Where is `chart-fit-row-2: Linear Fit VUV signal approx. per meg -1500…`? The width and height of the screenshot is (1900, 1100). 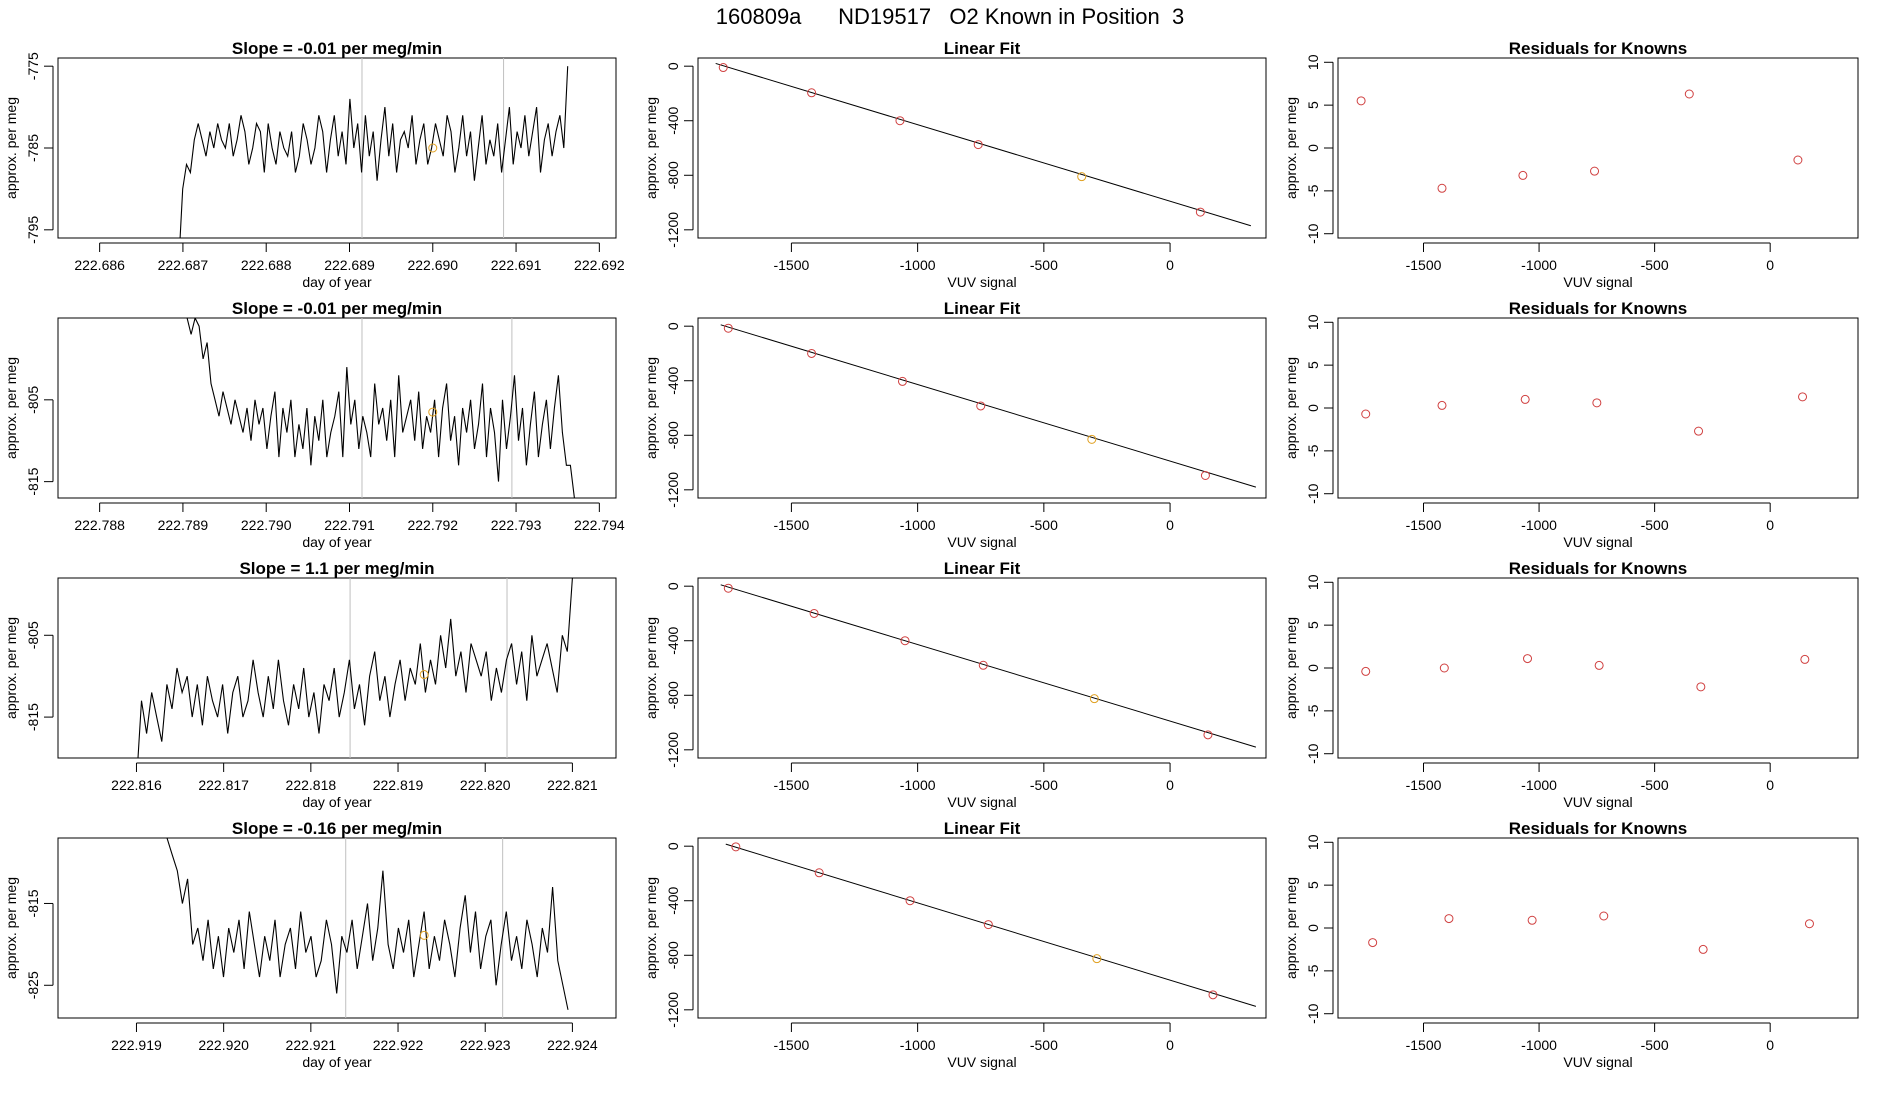 chart-fit-row-2: Linear Fit VUV signal approx. per meg -1500… is located at coordinates (955, 424).